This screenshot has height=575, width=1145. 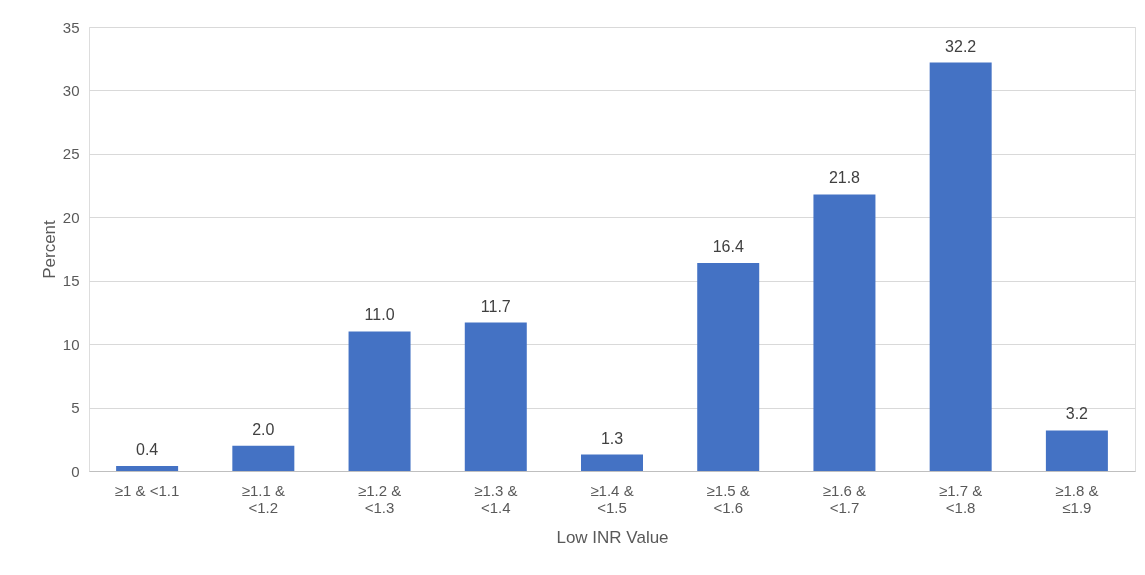 What do you see at coordinates (728, 246) in the screenshot?
I see `data-label: 16.4` at bounding box center [728, 246].